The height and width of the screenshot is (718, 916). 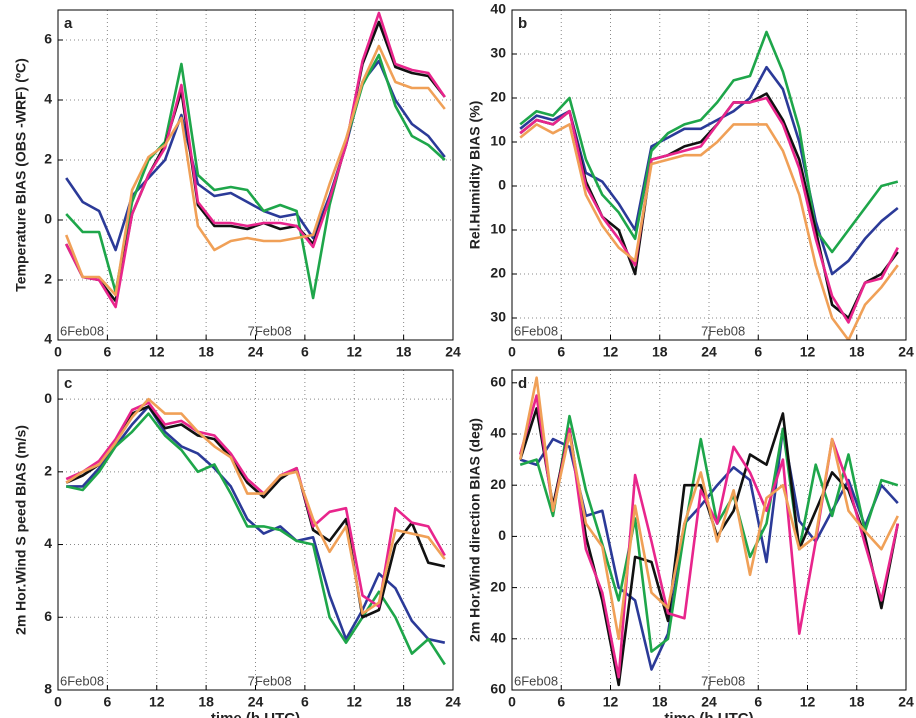 I want to click on panel-label: c, so click(x=68, y=383).